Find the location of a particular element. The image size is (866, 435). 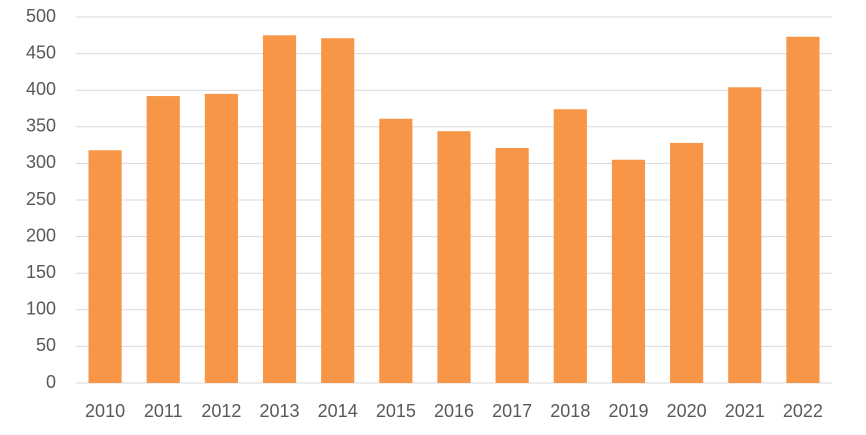

y-tick-label: 150 is located at coordinates (41, 272).